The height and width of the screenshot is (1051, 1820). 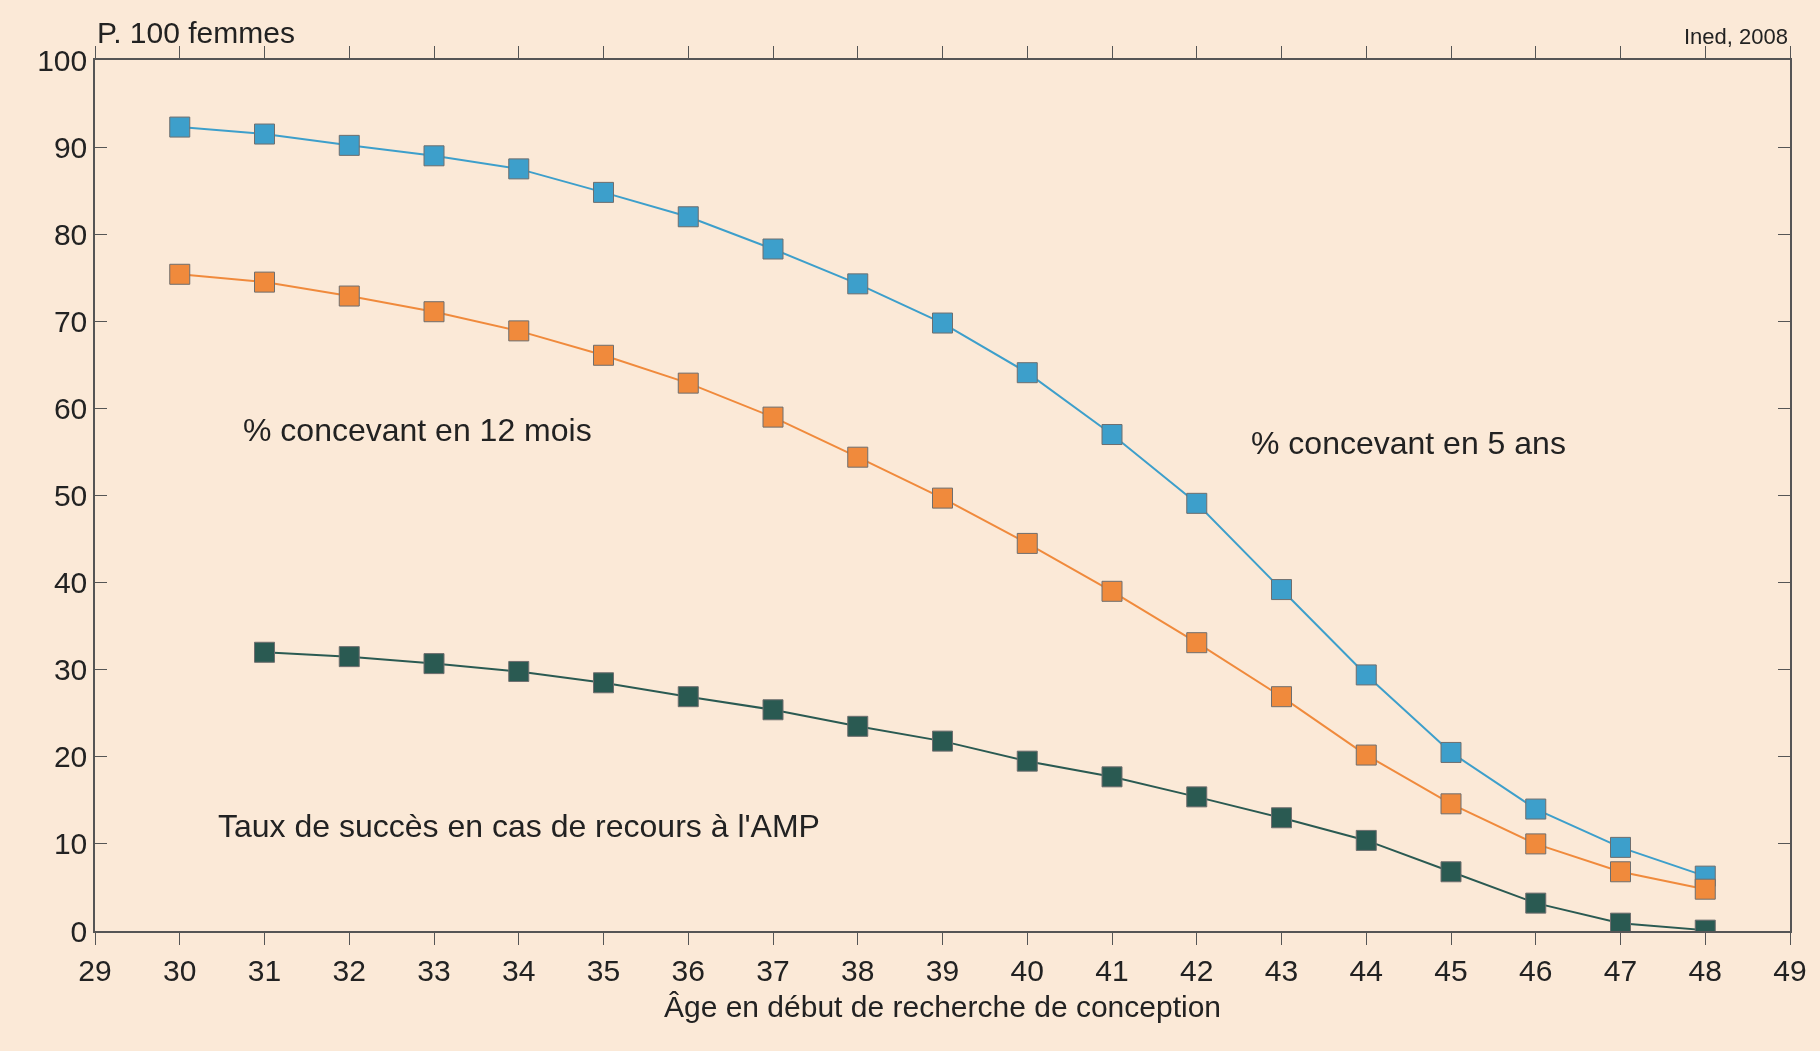 I want to click on x-tick-label: 29, so click(x=95, y=970).